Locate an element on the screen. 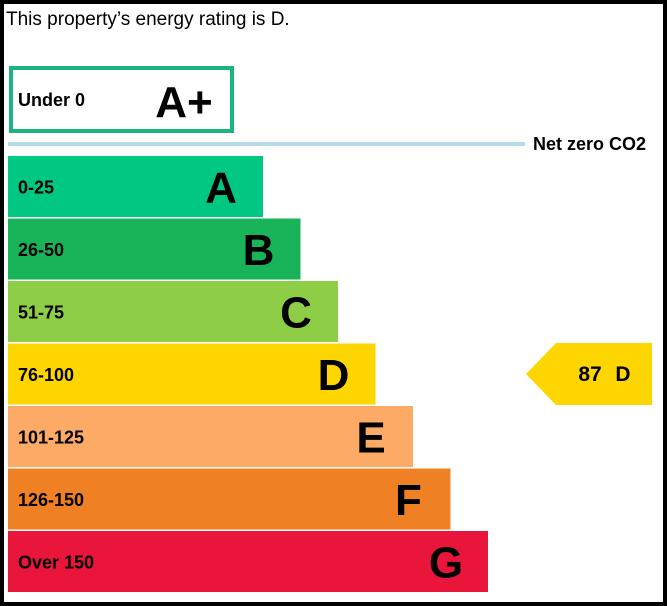  band-f-letter: F is located at coordinates (408, 500).